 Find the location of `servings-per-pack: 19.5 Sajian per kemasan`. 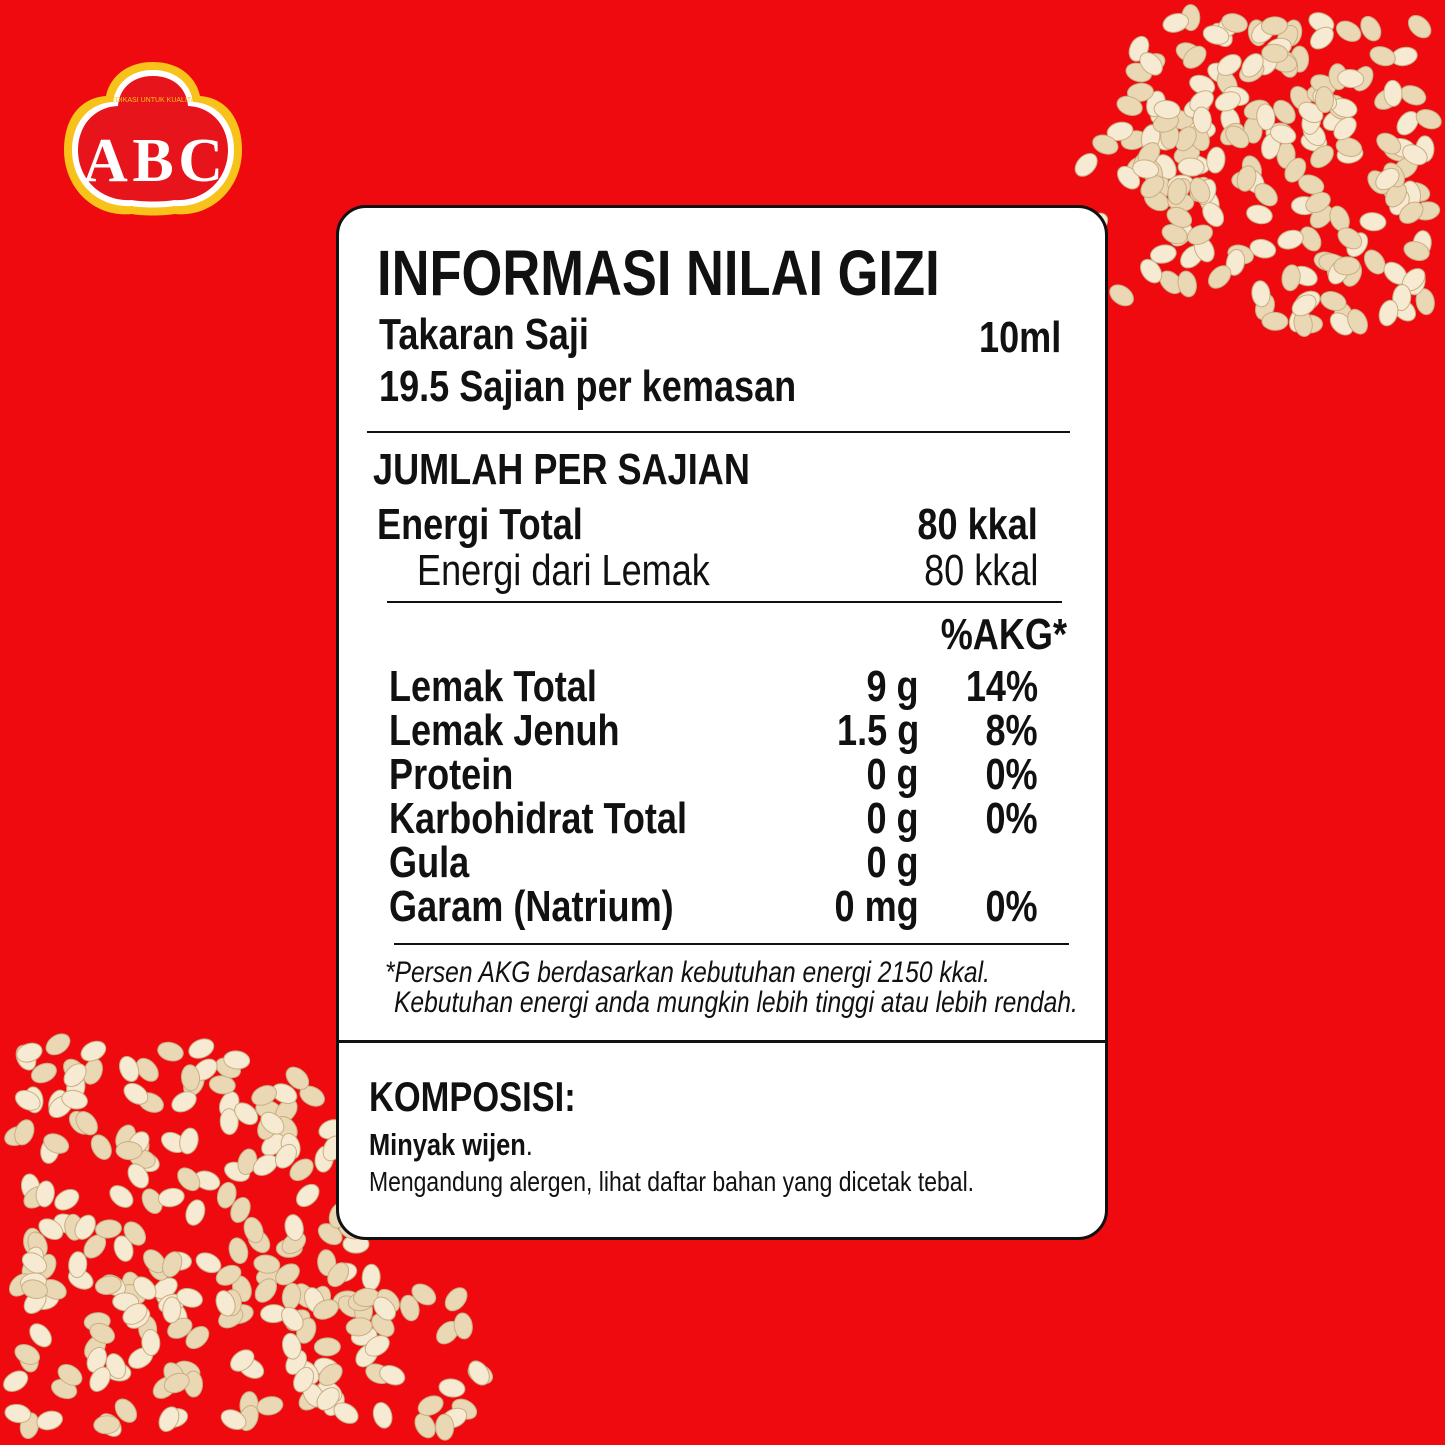

servings-per-pack: 19.5 Sajian per kemasan is located at coordinates (588, 386).